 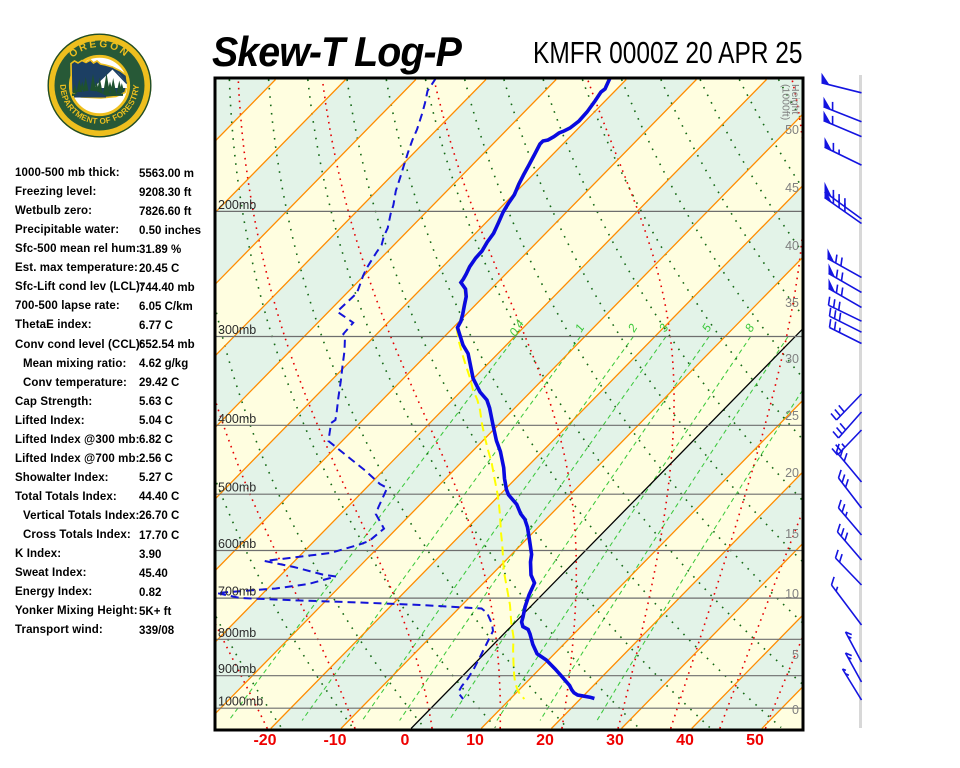 I want to click on svg-text: -10, so click(x=334, y=740).